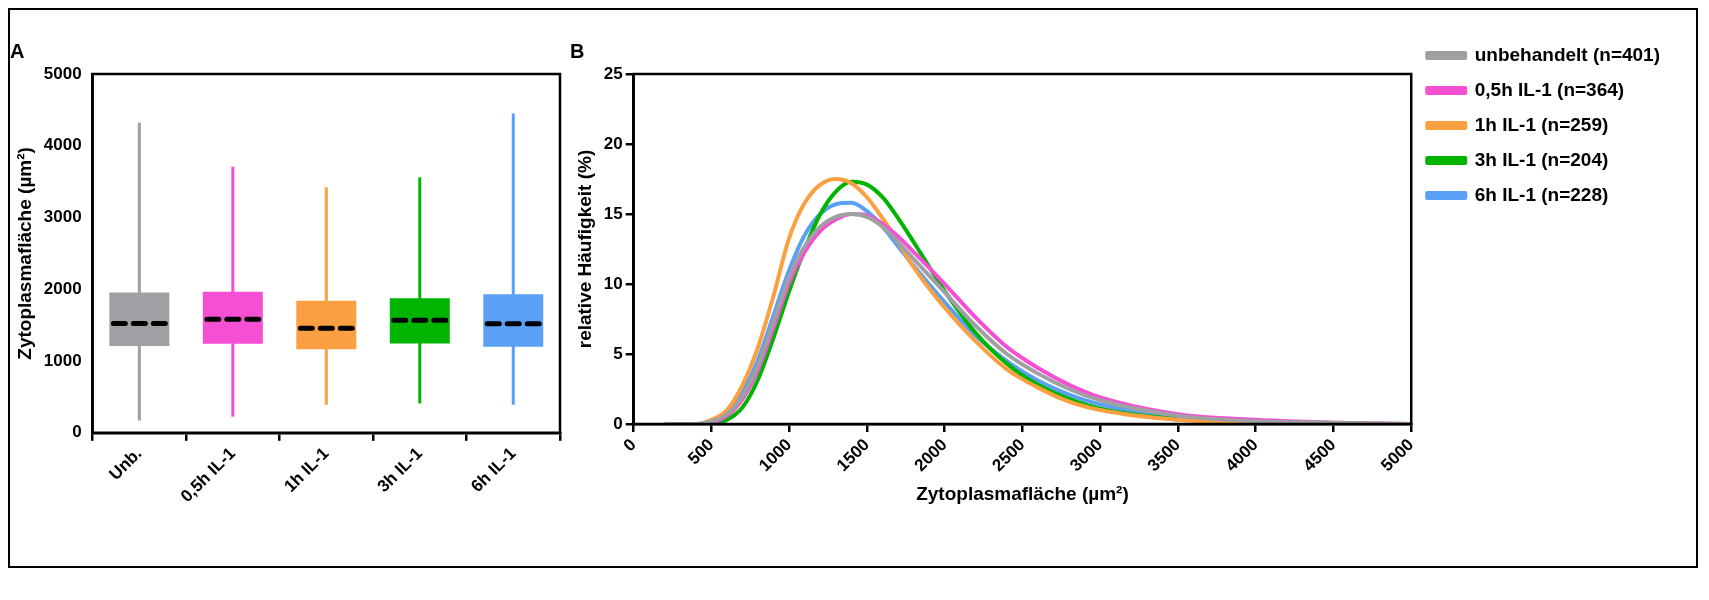  Describe the element at coordinates (1541, 159) in the screenshot. I see `legend-label: 3h IL-1 (n=204)` at that location.